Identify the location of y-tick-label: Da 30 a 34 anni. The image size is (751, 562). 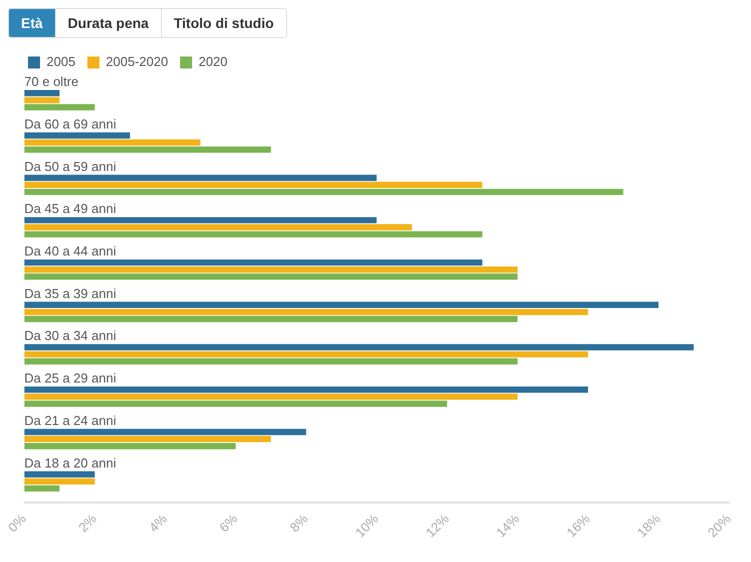
(70, 336).